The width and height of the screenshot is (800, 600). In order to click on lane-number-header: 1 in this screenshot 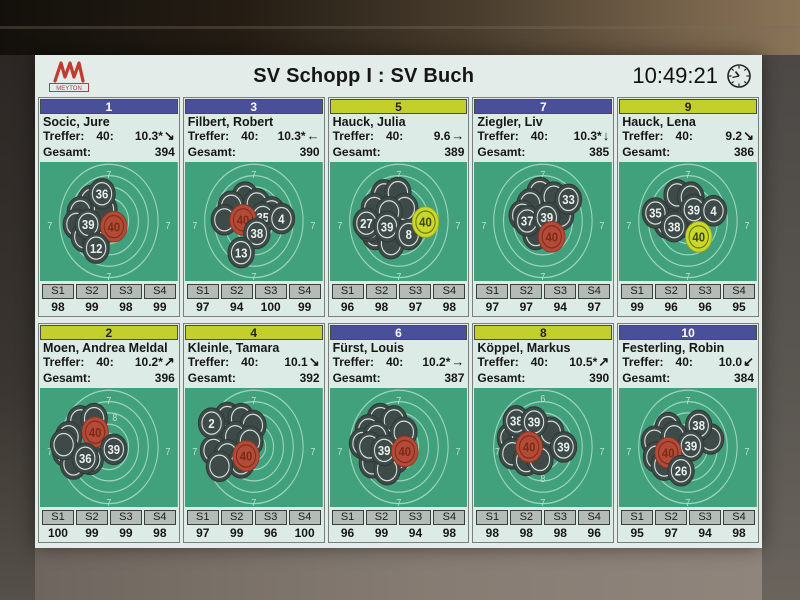, I will do `click(109, 106)`.